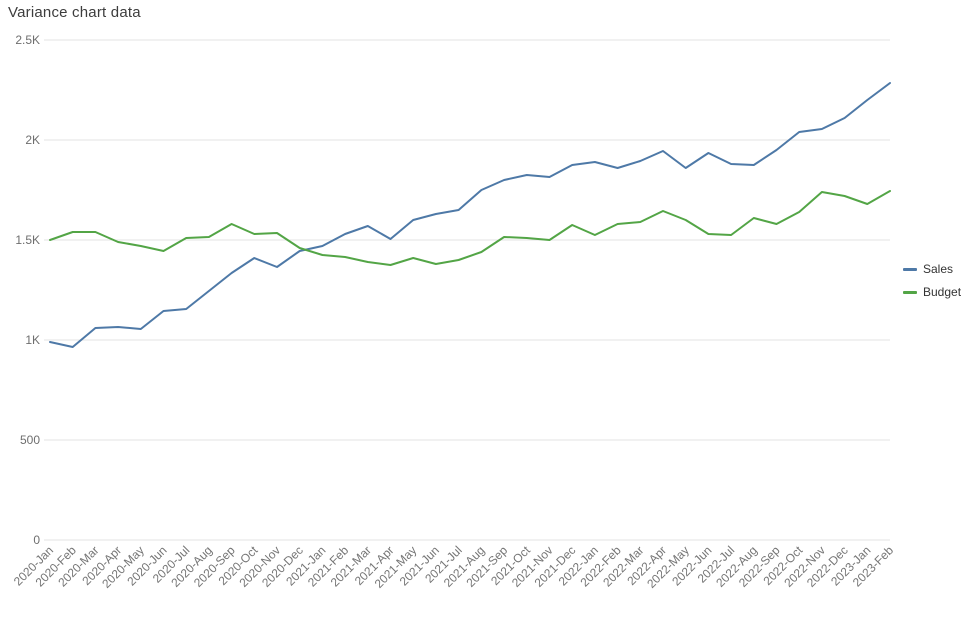 The width and height of the screenshot is (975, 633). Describe the element at coordinates (30, 440) in the screenshot. I see `y-axis-tick-label: 500` at that location.